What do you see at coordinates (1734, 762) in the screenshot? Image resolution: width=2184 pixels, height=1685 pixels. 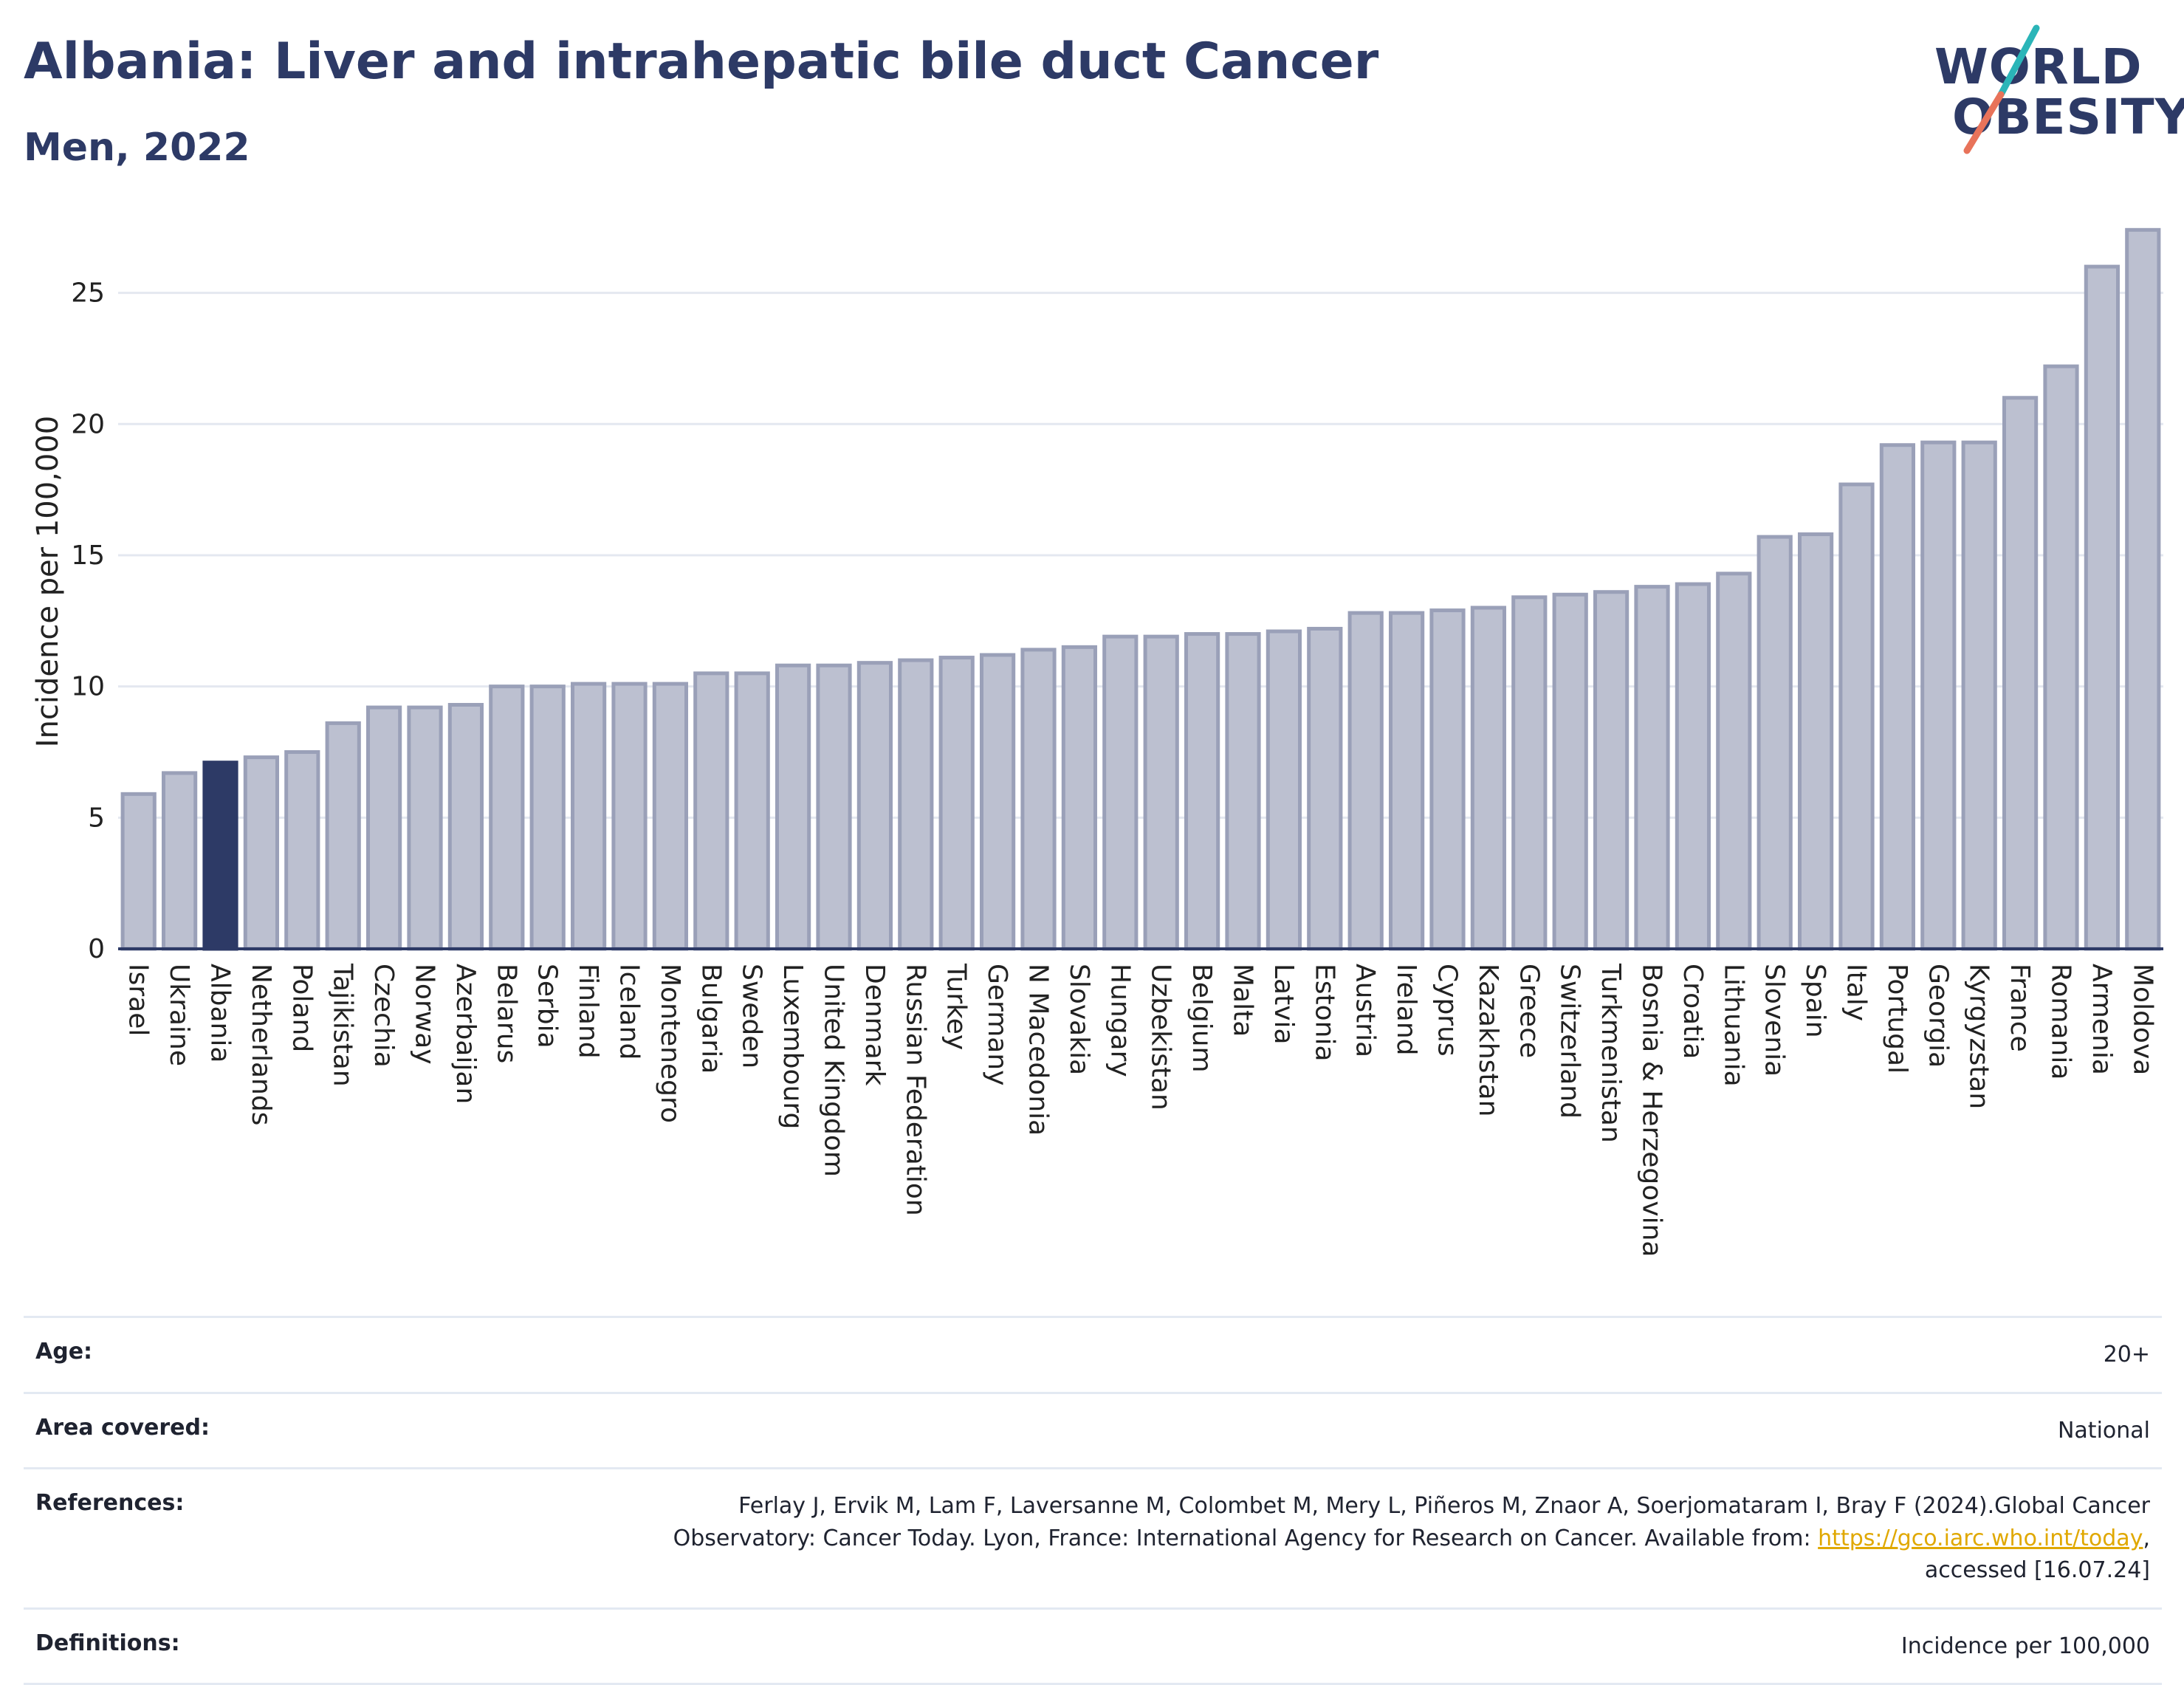 I see `bar-lithuania` at bounding box center [1734, 762].